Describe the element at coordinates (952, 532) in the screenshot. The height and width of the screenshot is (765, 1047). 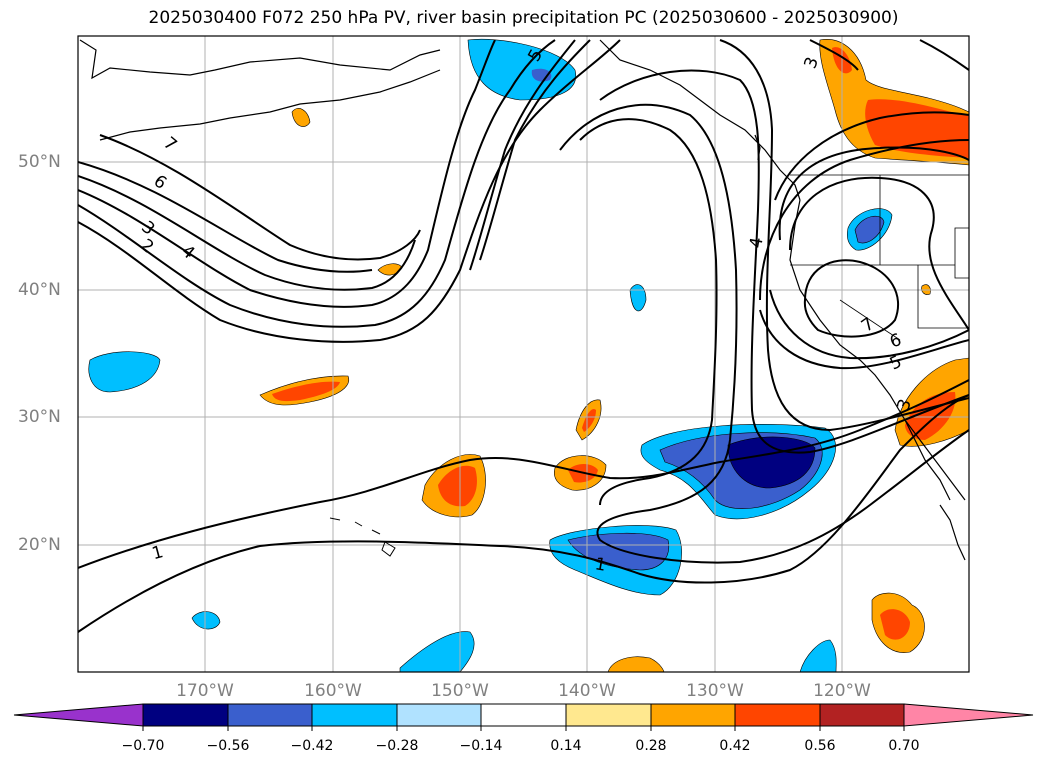
I see `coast-mexico` at that location.